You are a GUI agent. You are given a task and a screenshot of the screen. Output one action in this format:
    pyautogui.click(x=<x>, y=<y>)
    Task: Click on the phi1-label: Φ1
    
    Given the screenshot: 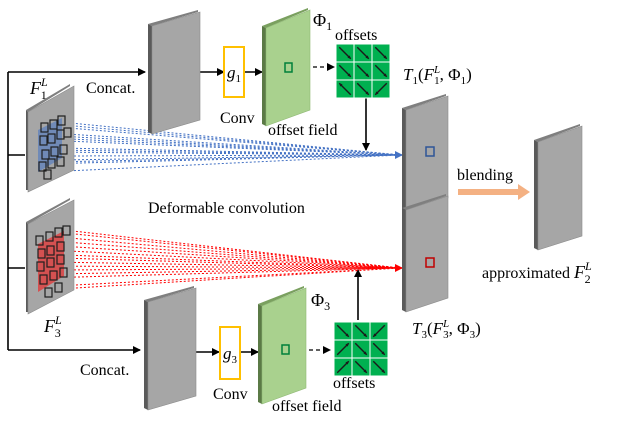 What is the action you would take?
    pyautogui.click(x=322, y=21)
    